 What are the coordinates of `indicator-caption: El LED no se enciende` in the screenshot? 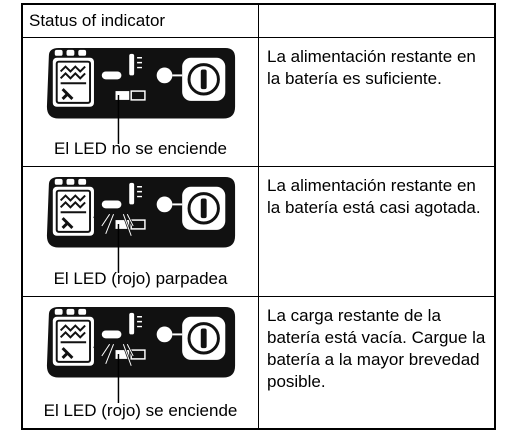 It's located at (140, 148).